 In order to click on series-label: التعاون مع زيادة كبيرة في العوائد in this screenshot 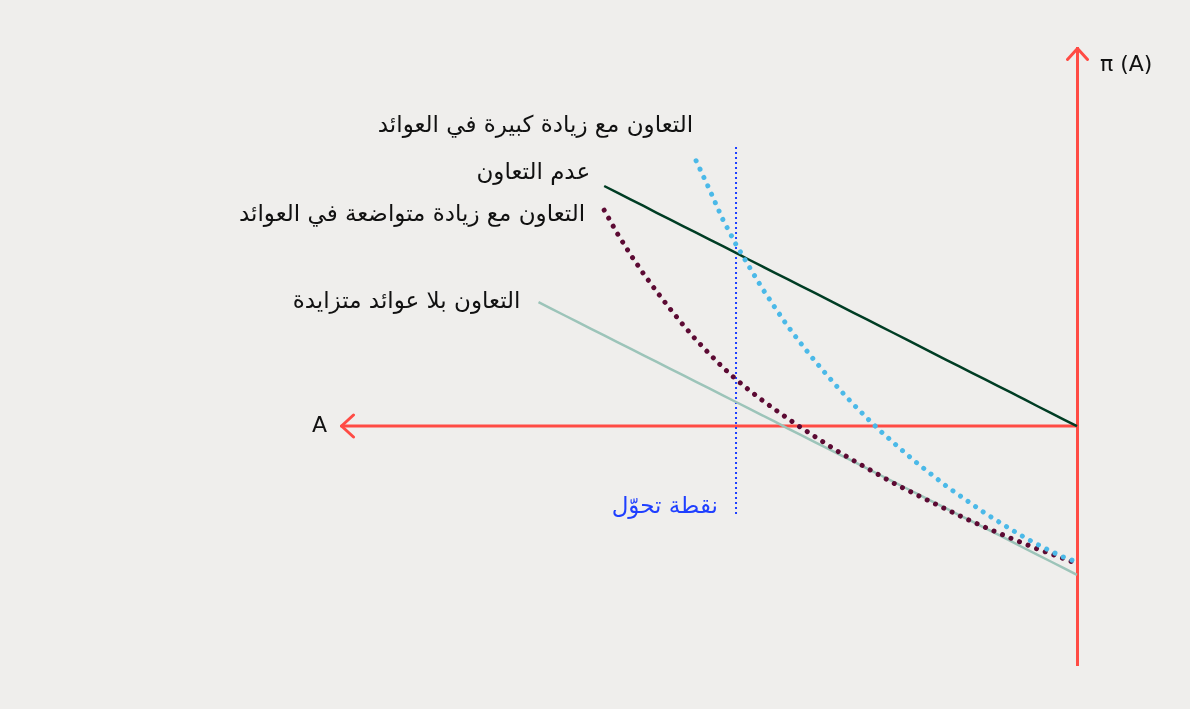, I will do `click(535, 124)`.